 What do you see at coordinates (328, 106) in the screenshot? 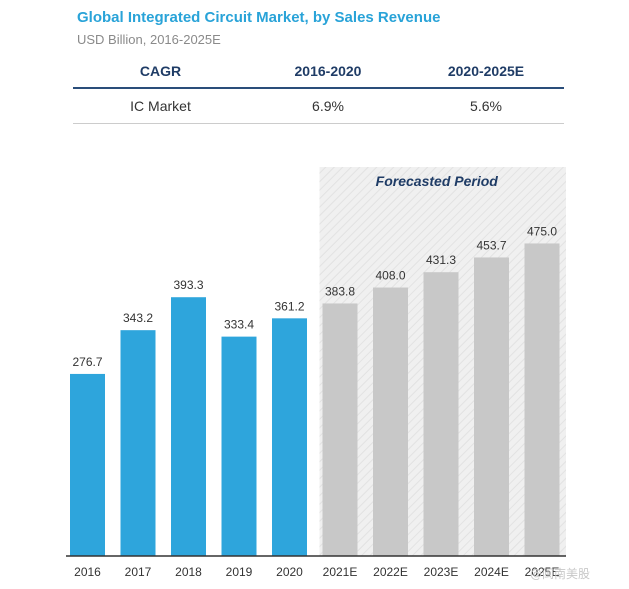
I see `cagr-row-value-1: 6.9%` at bounding box center [328, 106].